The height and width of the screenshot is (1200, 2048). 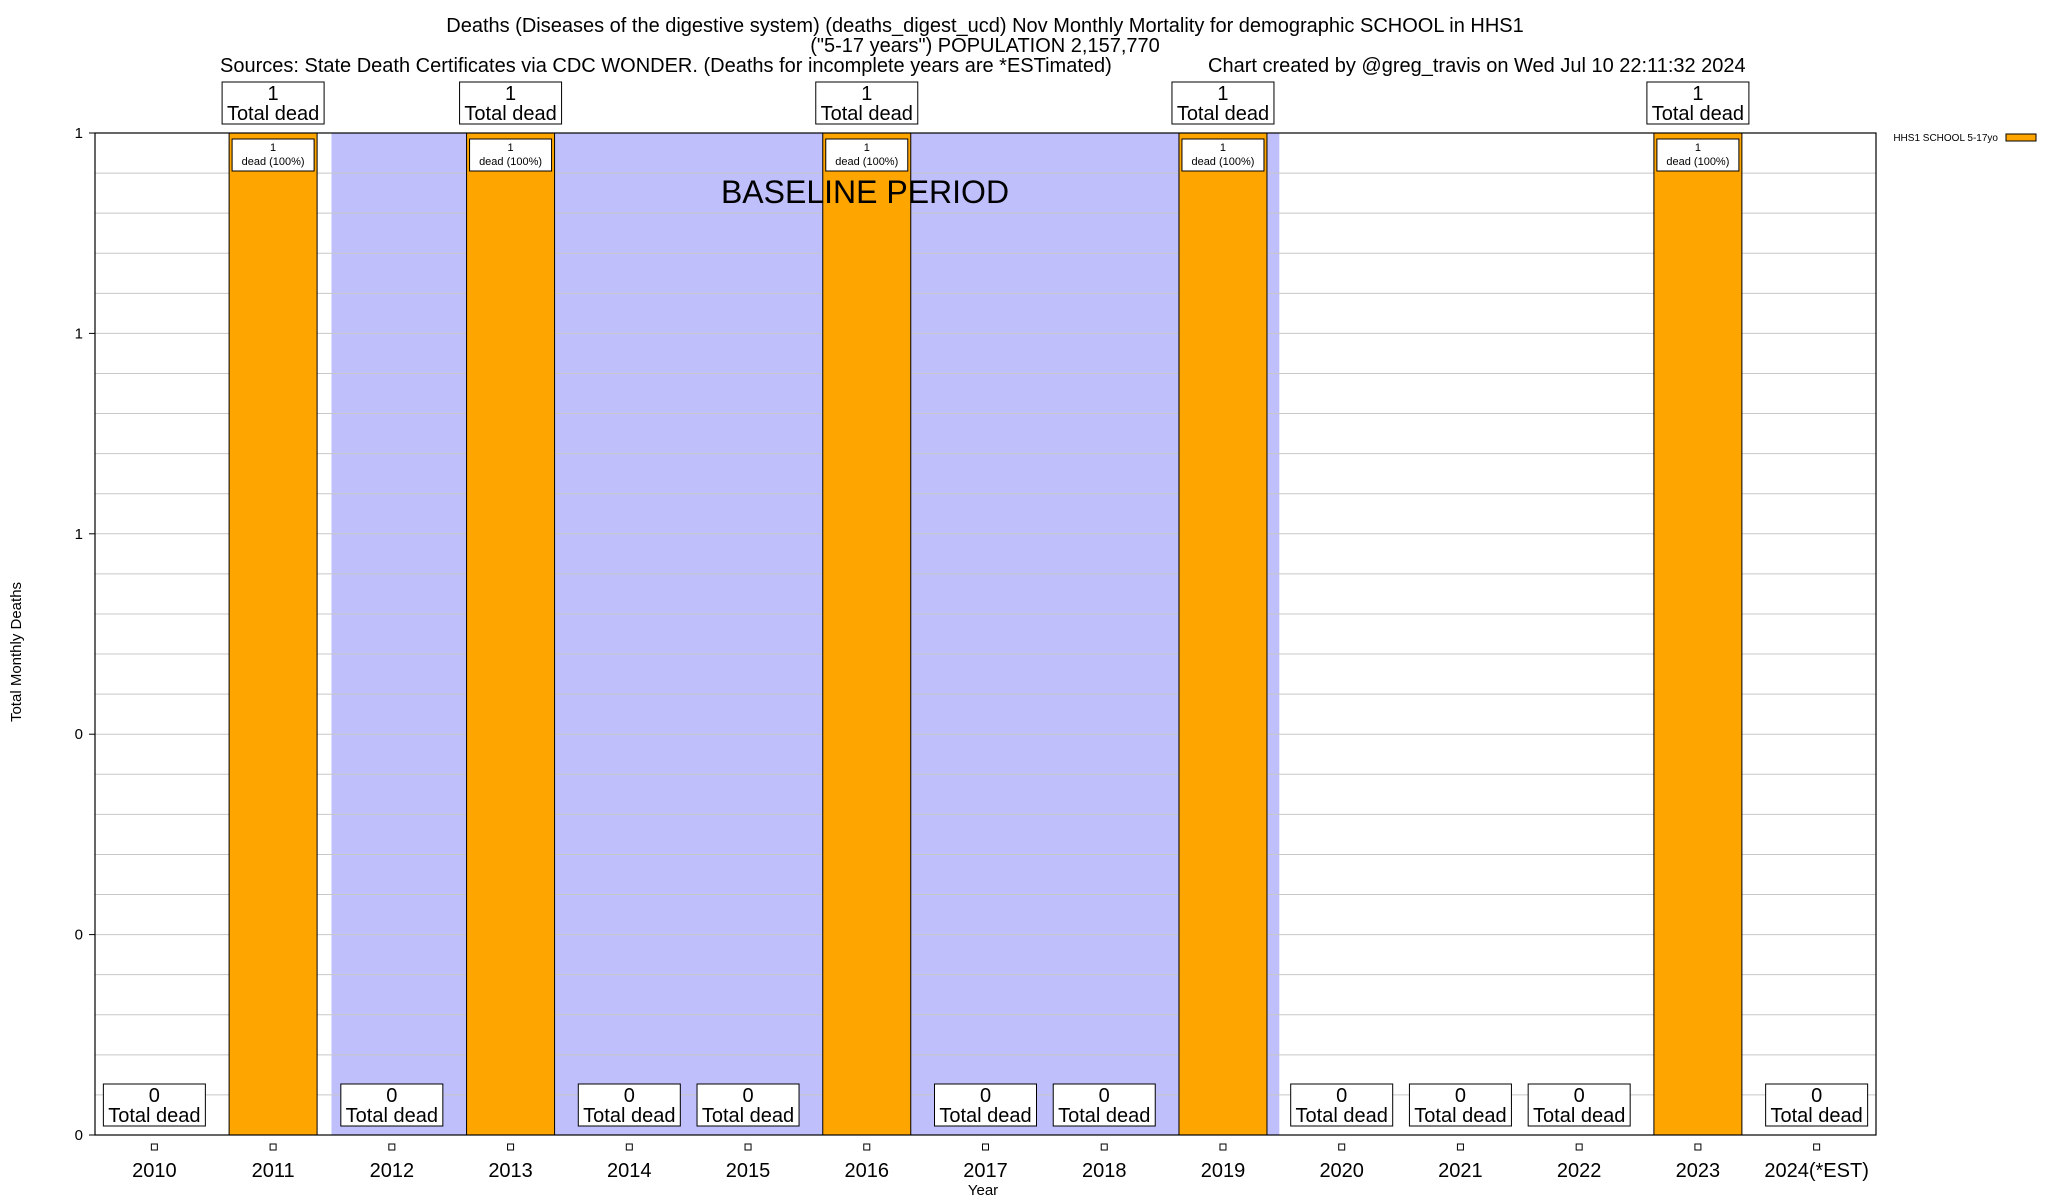 What do you see at coordinates (1698, 1171) in the screenshot?
I see `x-tick-label: 2023` at bounding box center [1698, 1171].